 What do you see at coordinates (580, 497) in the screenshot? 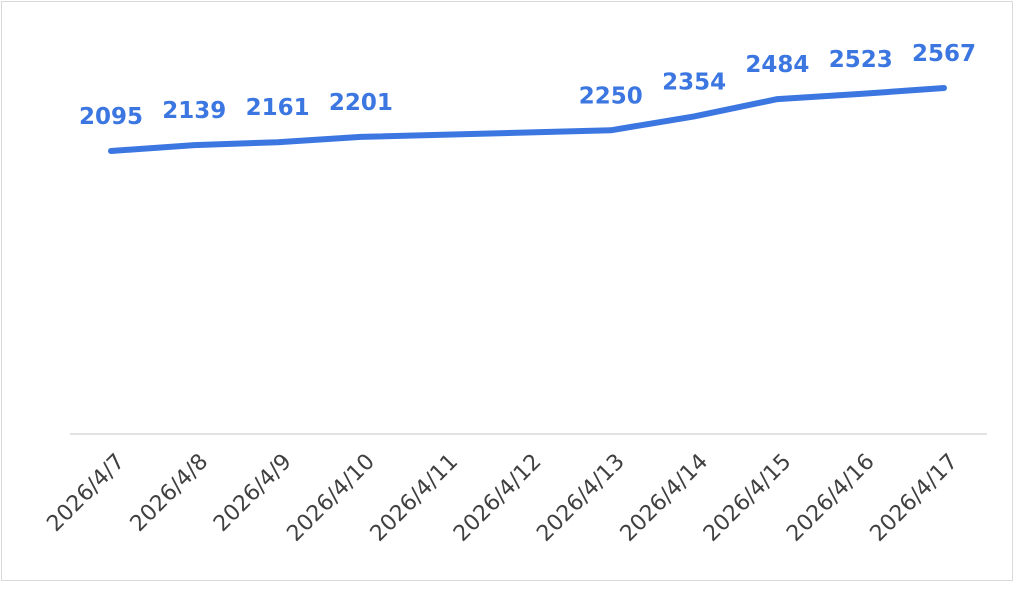
I see `x-tick-label-6: 2026/4/13` at bounding box center [580, 497].